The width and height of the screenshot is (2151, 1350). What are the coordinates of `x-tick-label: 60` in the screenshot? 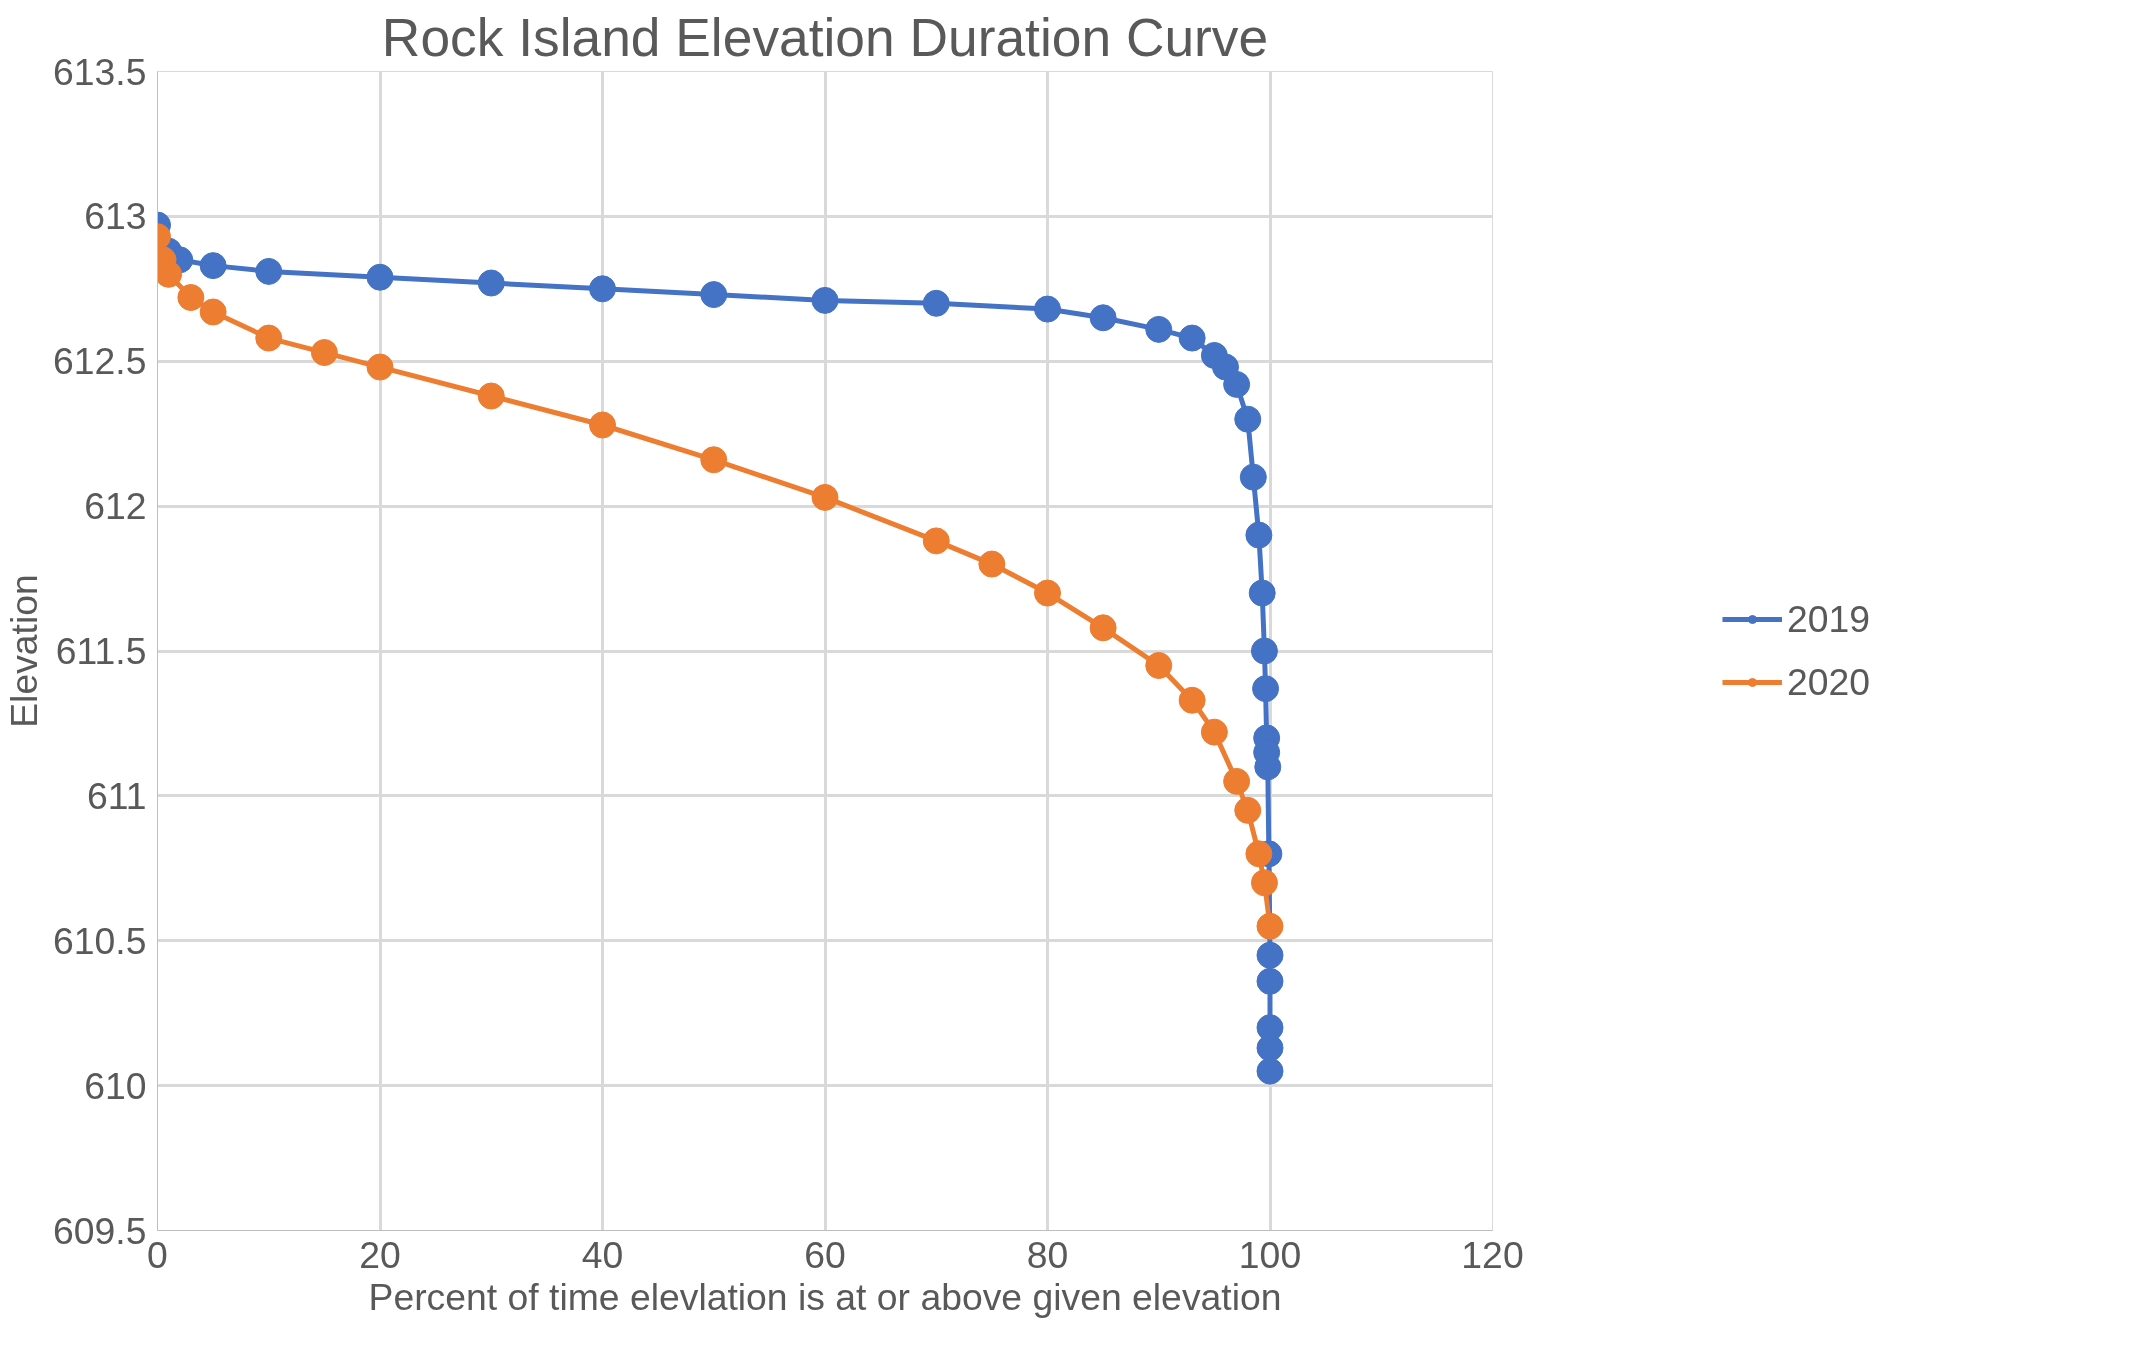 It's located at (825, 1254).